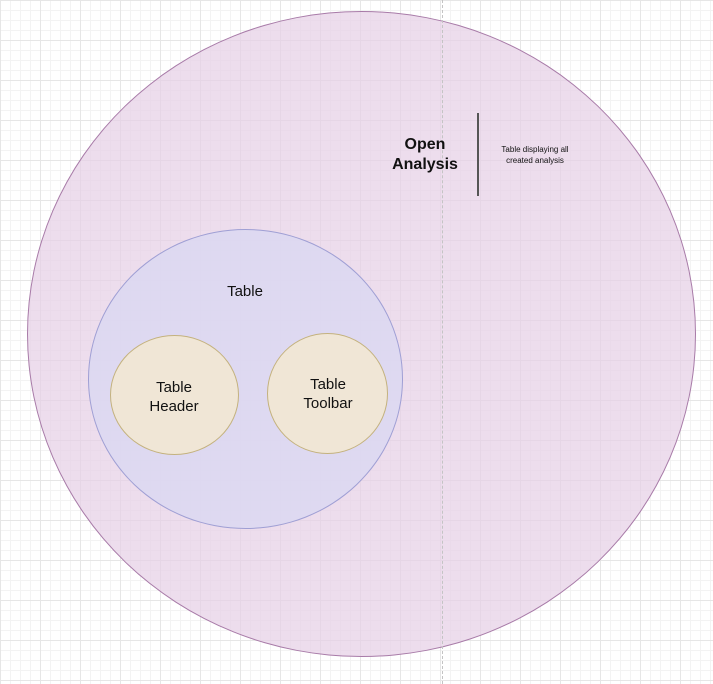  I want to click on page-break-guide, so click(442, 342).